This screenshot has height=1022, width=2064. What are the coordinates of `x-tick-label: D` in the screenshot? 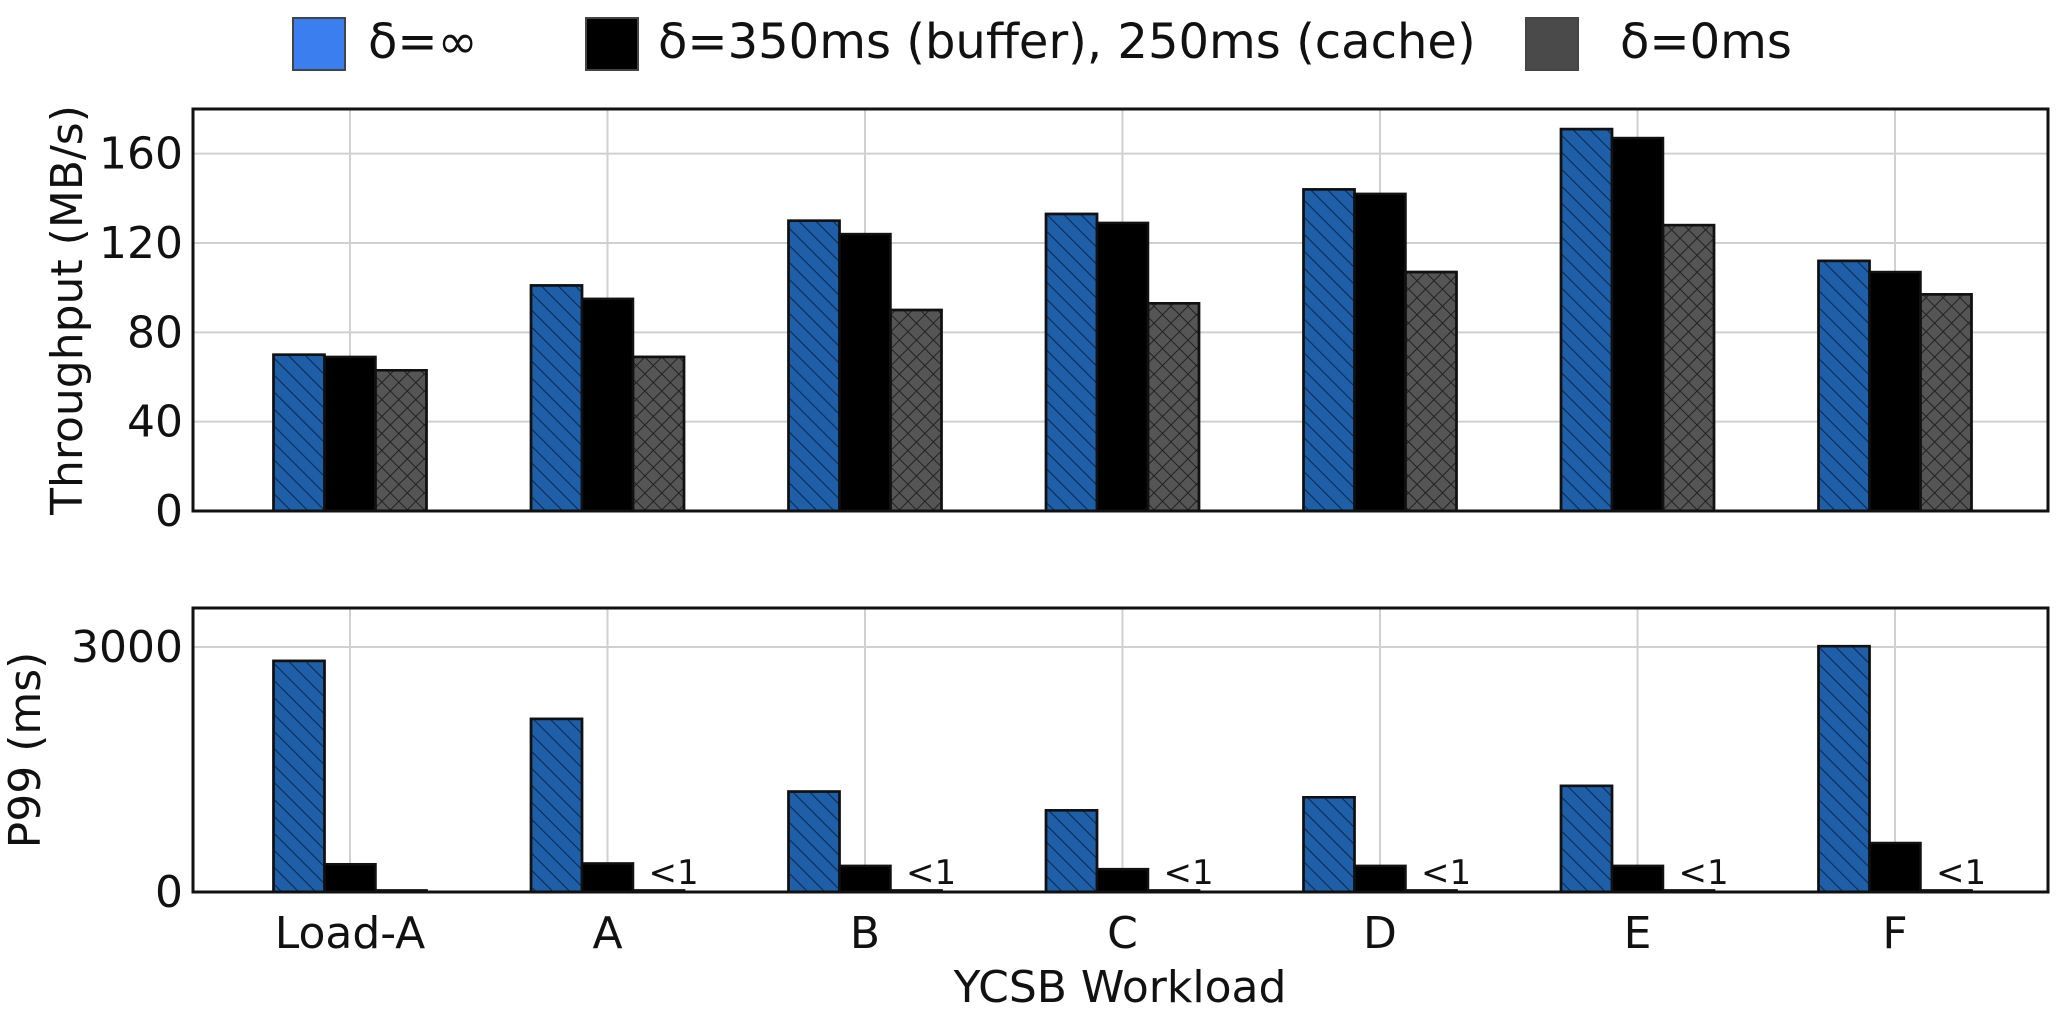 It's located at (1380, 933).